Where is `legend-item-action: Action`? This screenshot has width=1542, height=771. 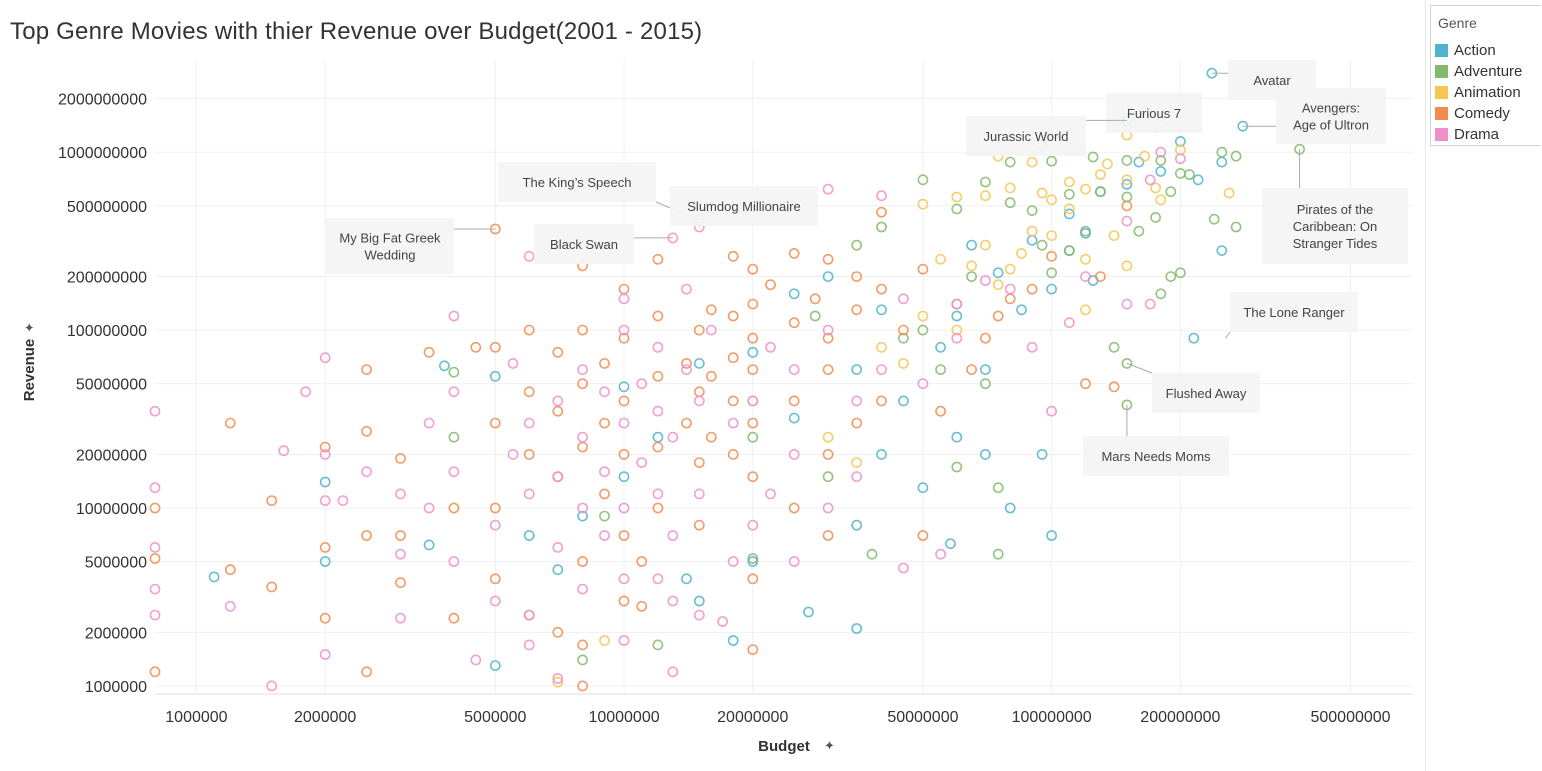
legend-item-action: Action is located at coordinates (1465, 50).